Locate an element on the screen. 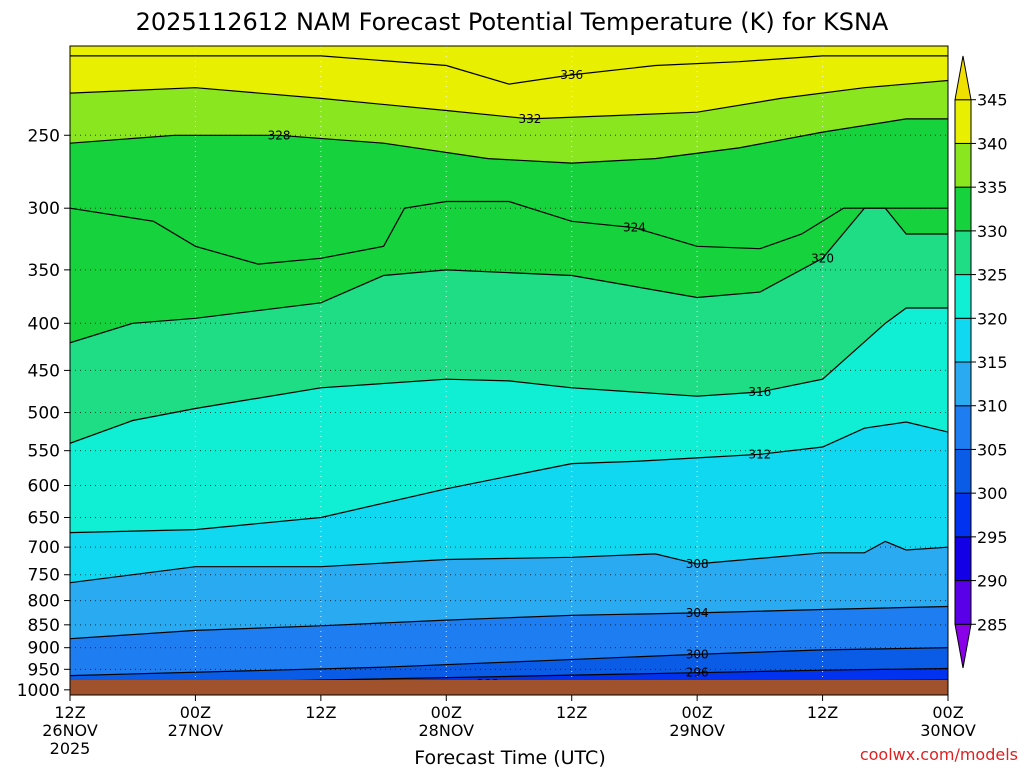 This screenshot has width=1024, height=768. x-tick-label-24: 12Z is located at coordinates (320, 712).